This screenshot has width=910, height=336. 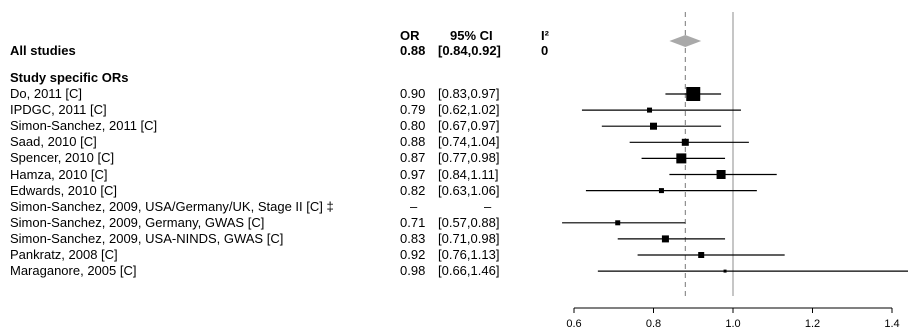 What do you see at coordinates (413, 222) in the screenshot?
I see `study-or: 0.71` at bounding box center [413, 222].